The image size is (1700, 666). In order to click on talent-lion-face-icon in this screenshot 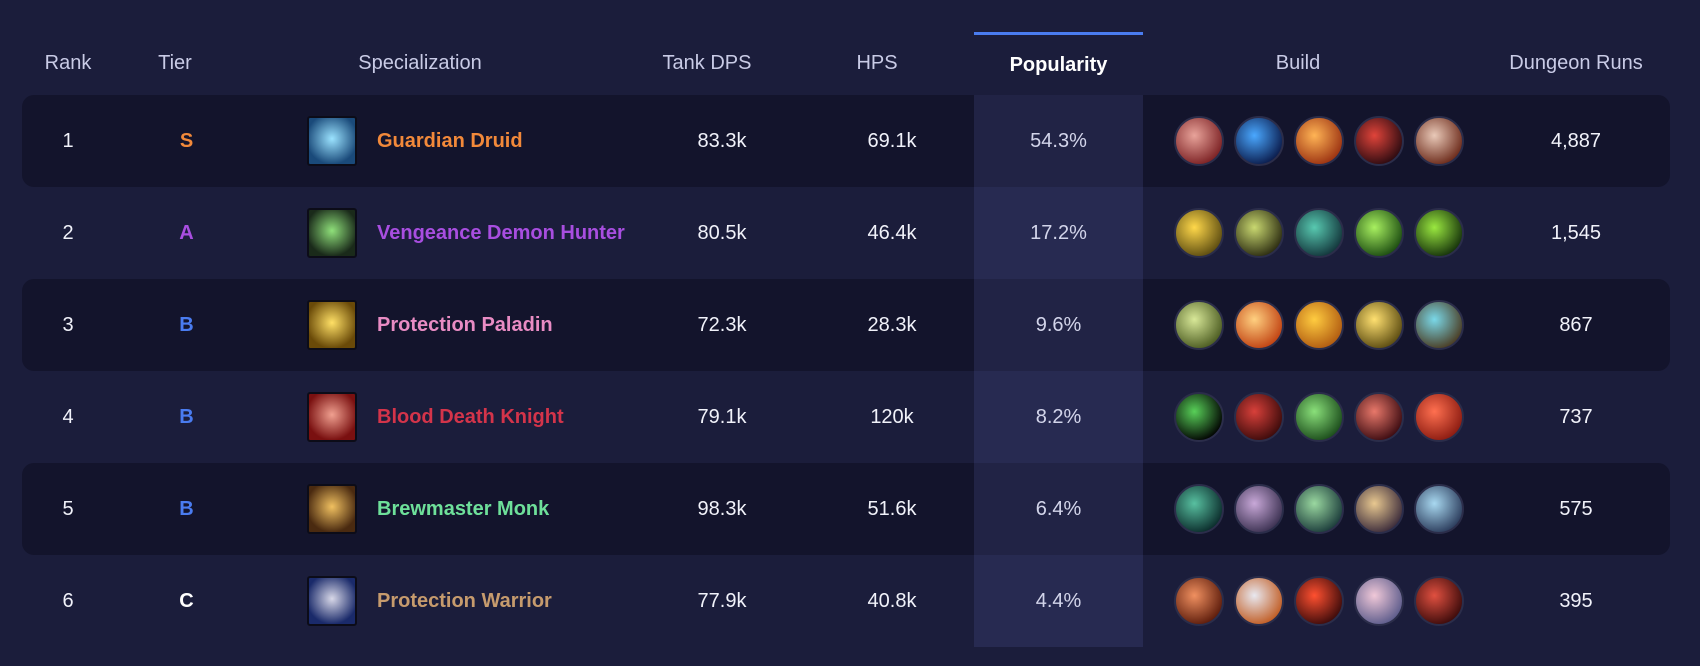, I will do `click(1199, 325)`.